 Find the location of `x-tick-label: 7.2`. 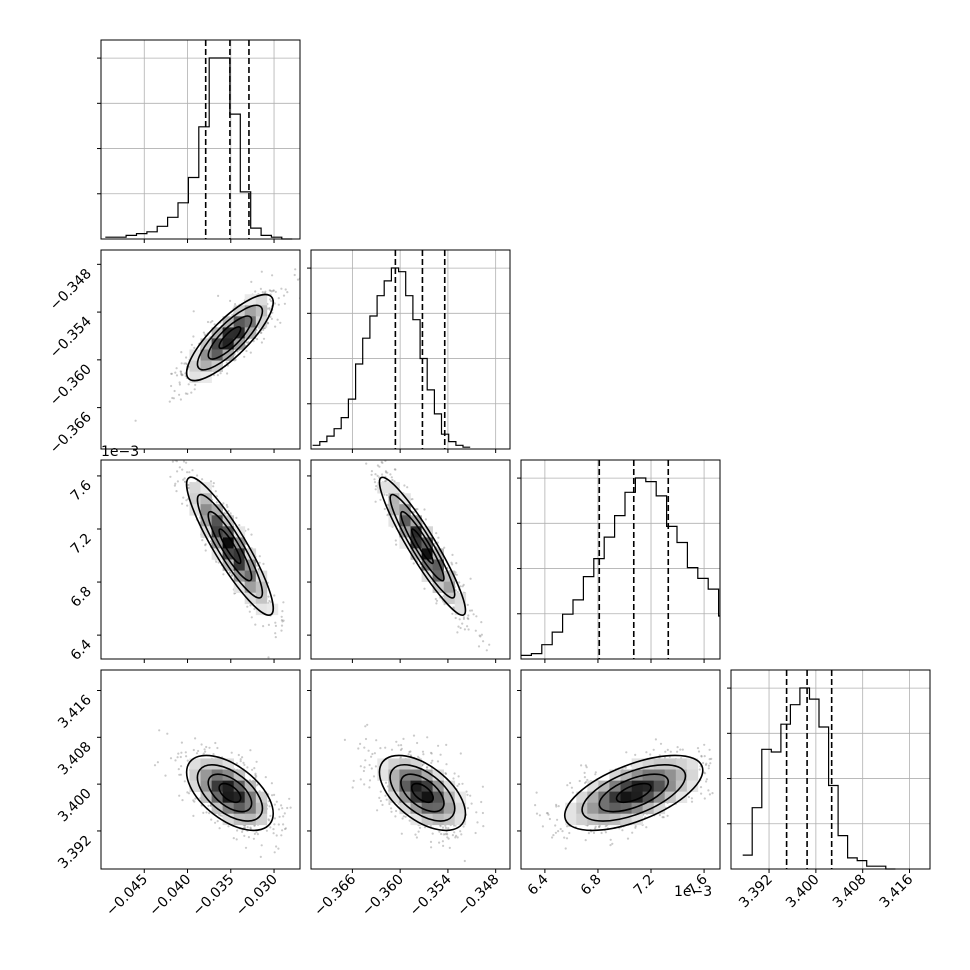

x-tick-label: 7.2 is located at coordinates (644, 885).